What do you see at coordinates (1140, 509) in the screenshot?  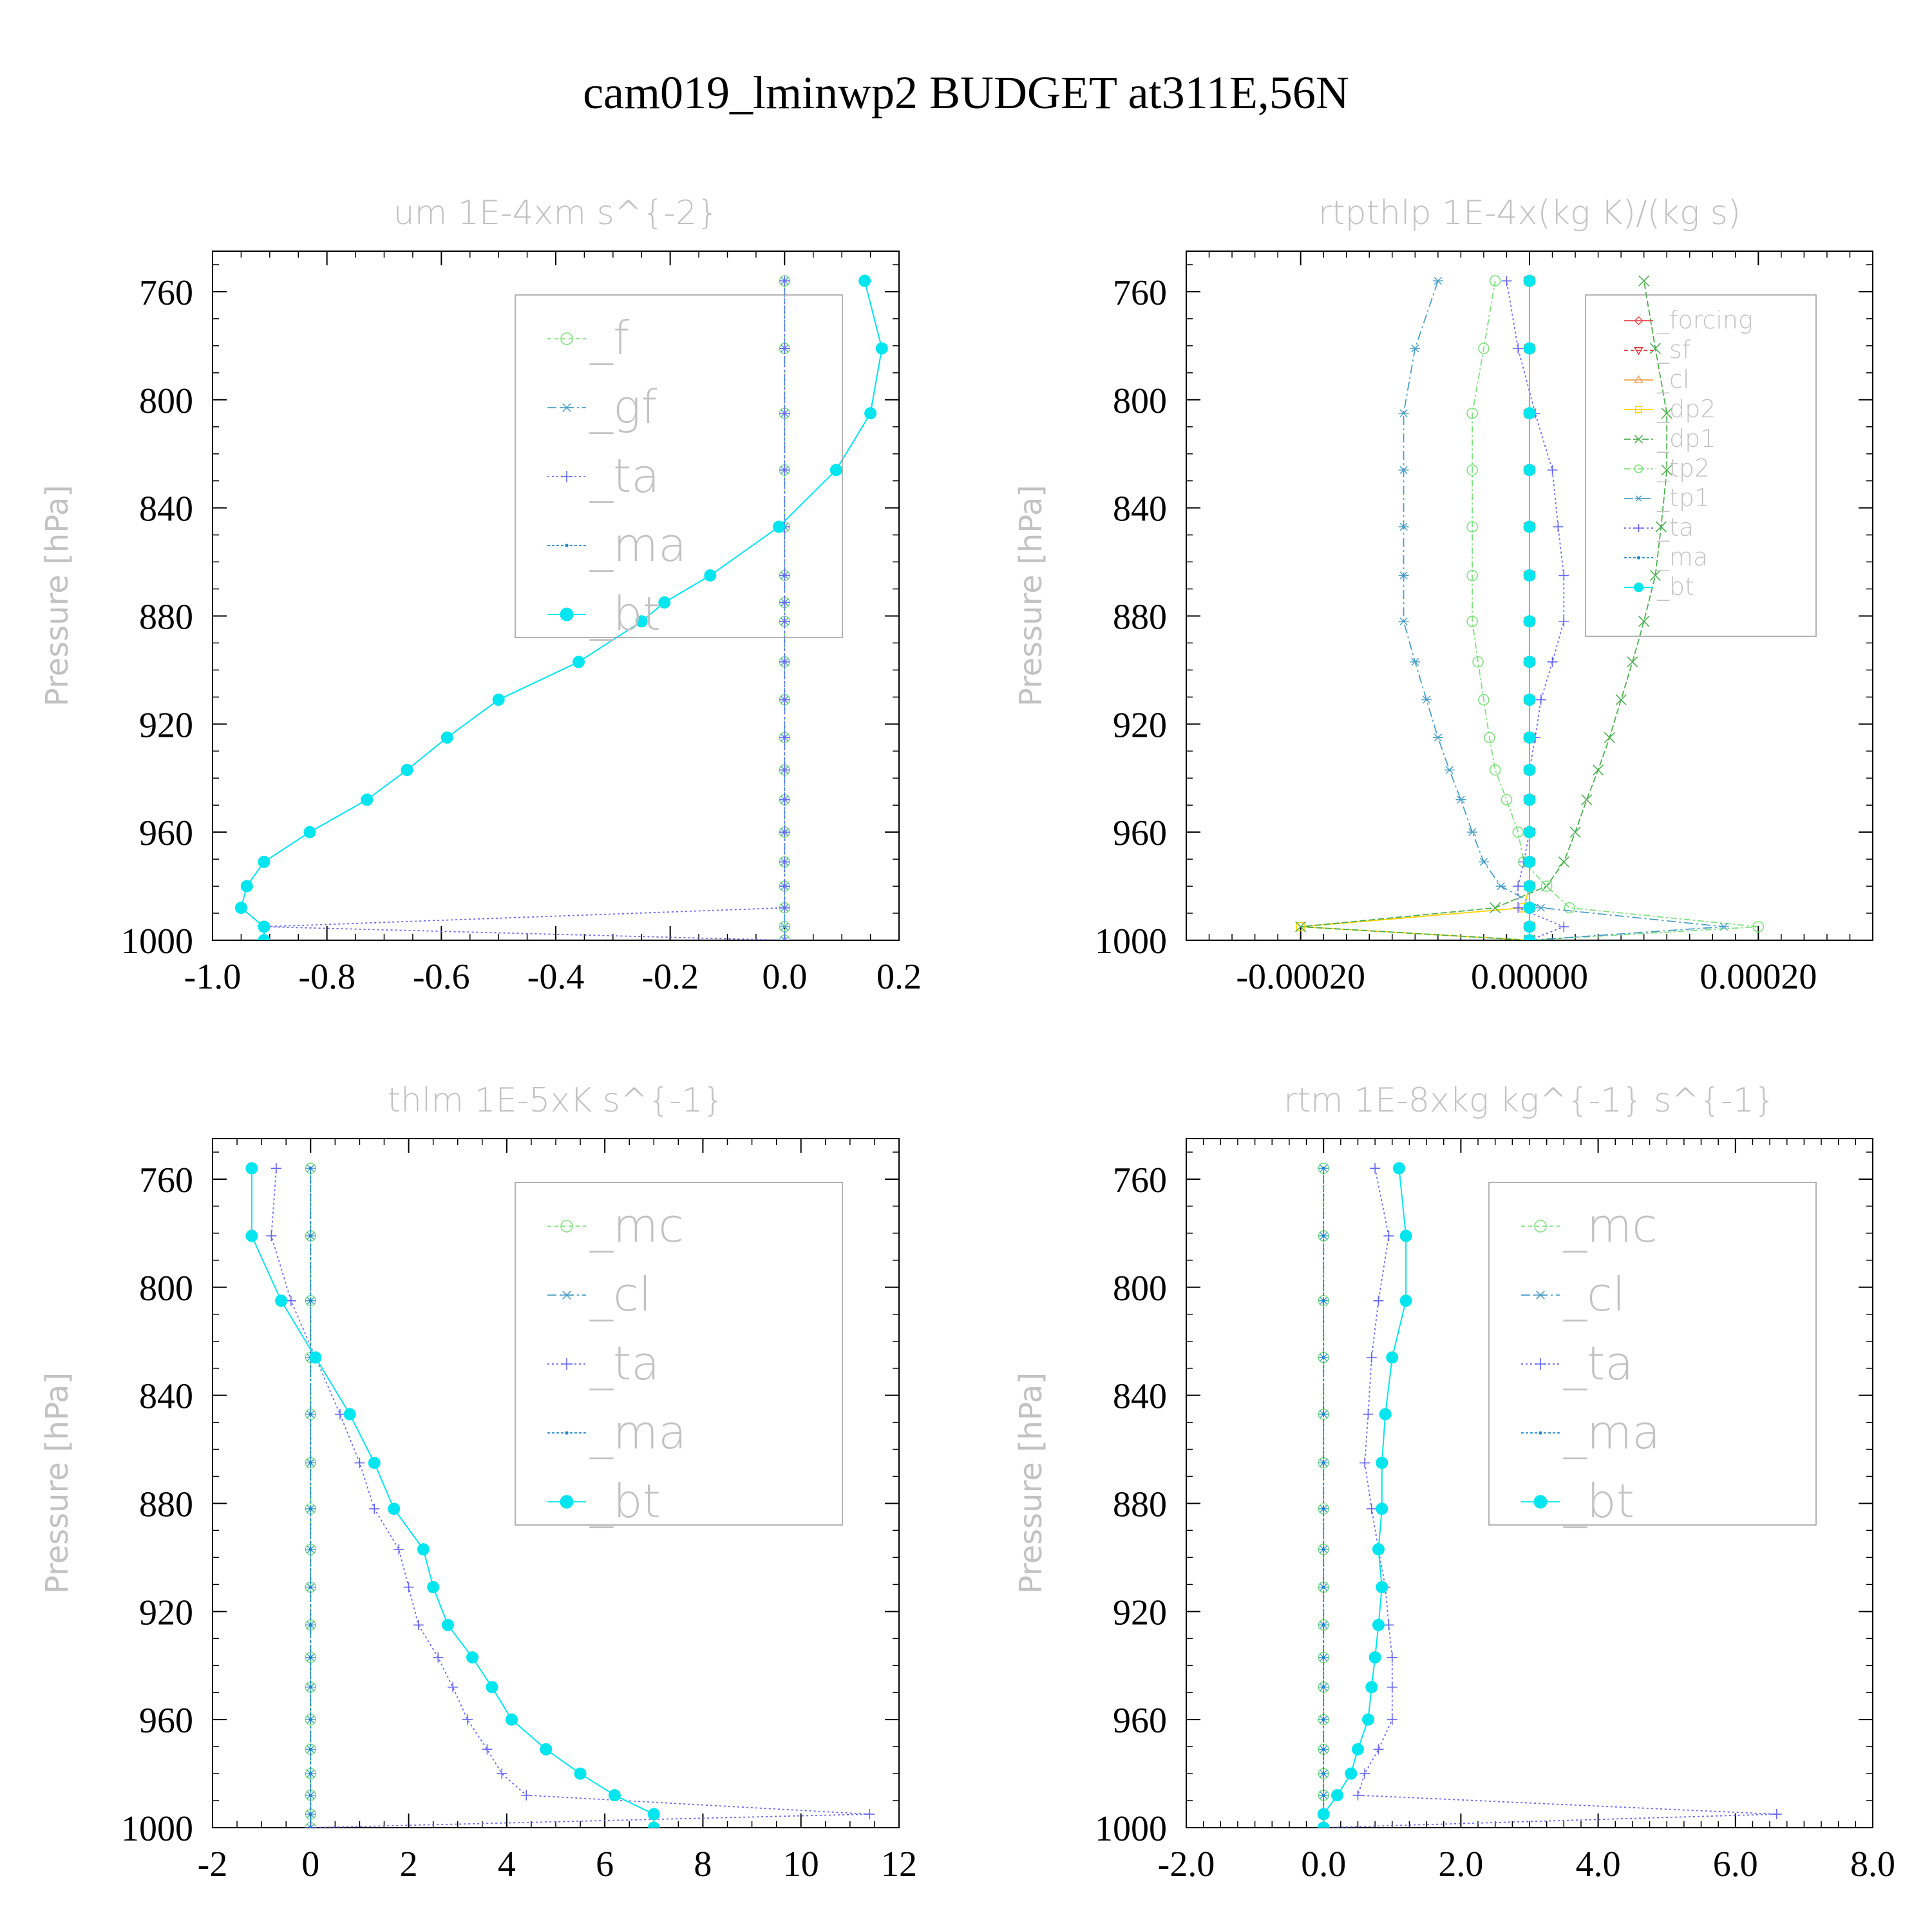 I see `y-tick-label: 840` at bounding box center [1140, 509].